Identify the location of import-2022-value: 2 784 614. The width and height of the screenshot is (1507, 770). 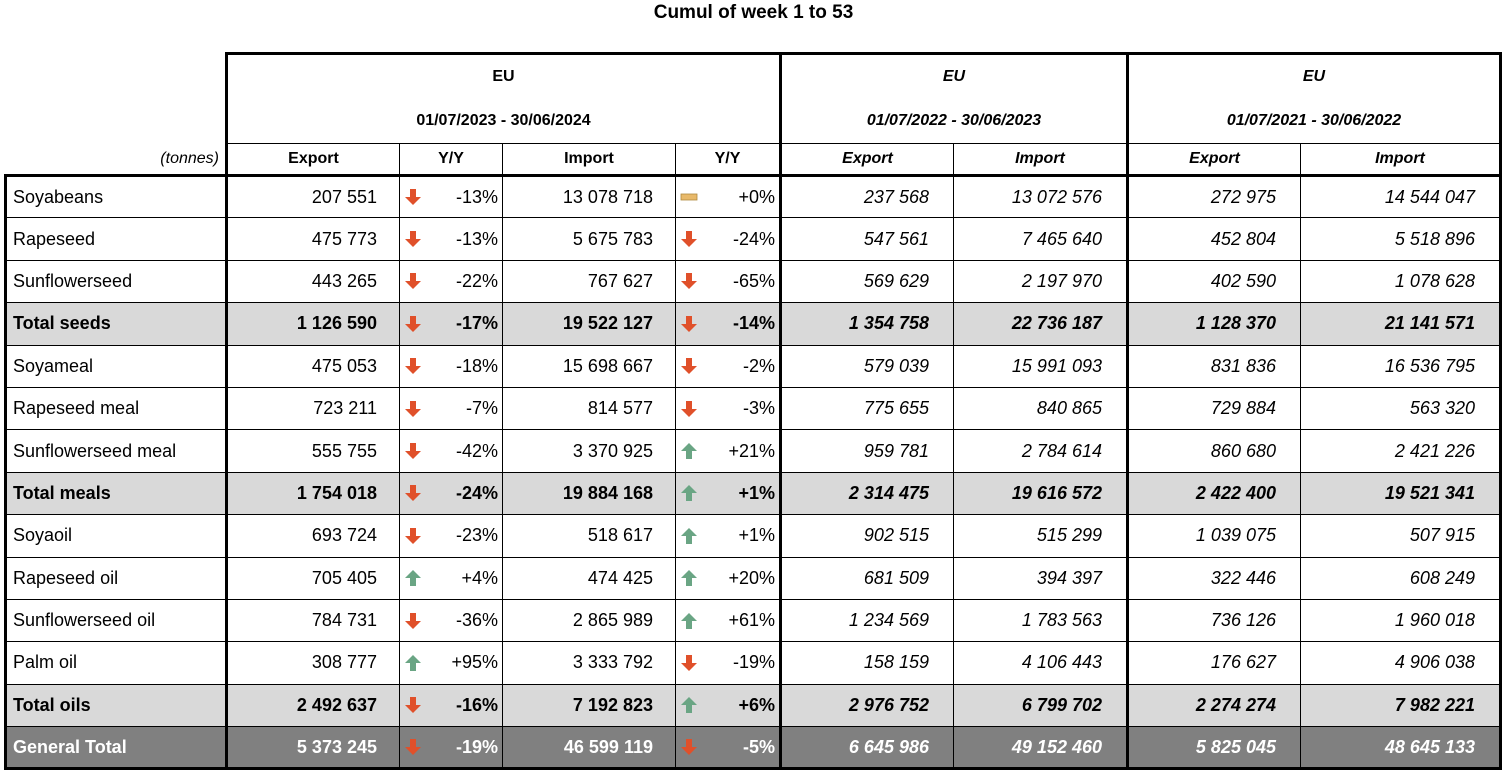
(1041, 451).